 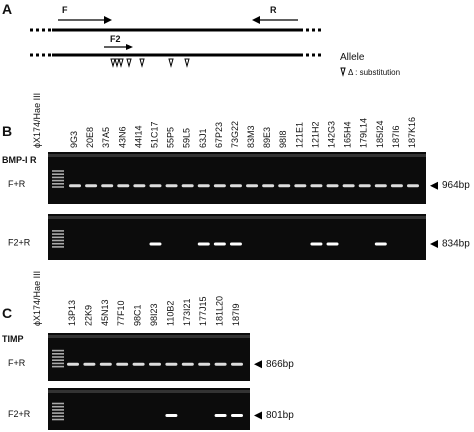 I want to click on panel-label: A, so click(x=7, y=9).